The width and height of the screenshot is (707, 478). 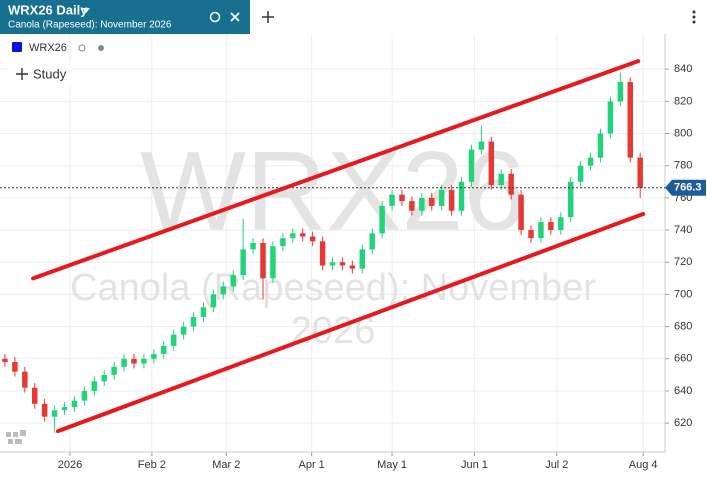 I want to click on study-label: Study, so click(x=50, y=73).